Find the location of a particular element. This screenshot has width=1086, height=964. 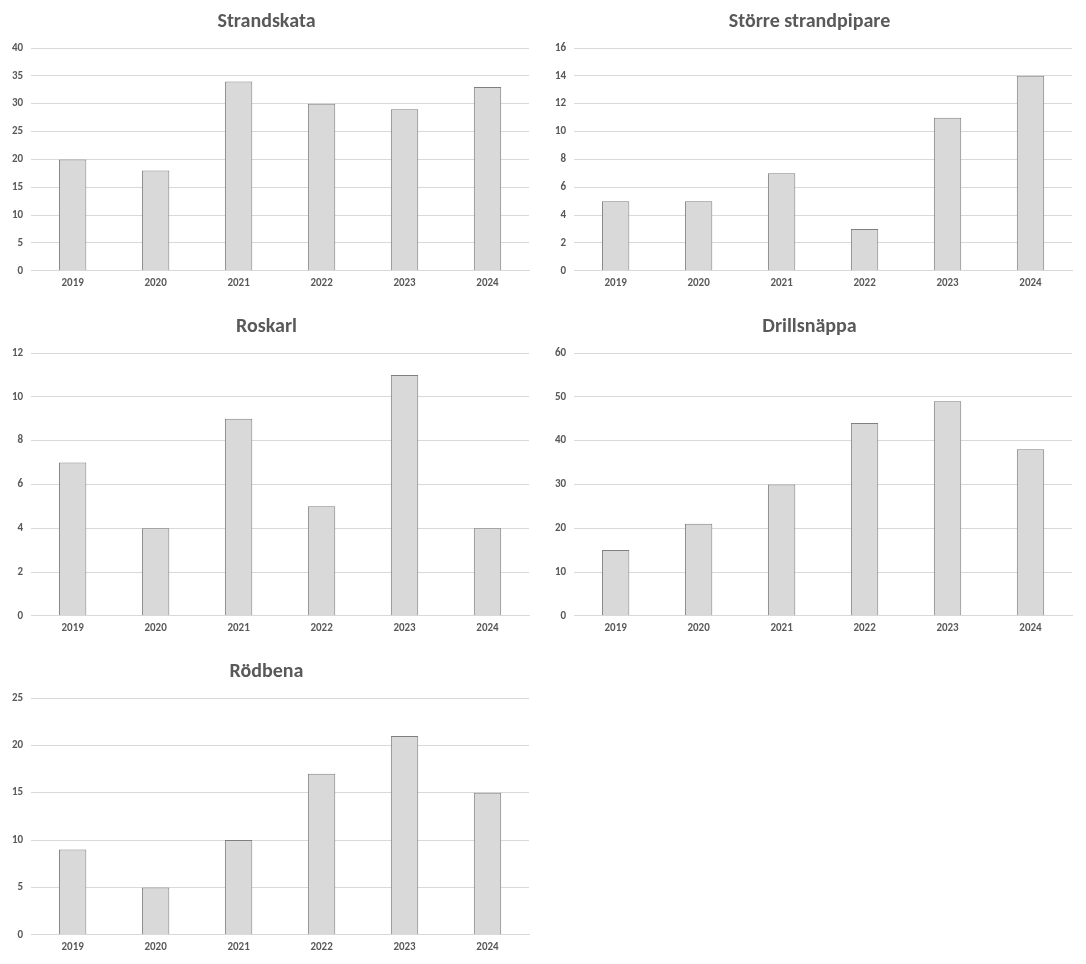

y-tick-label: 14 is located at coordinates (560, 75).